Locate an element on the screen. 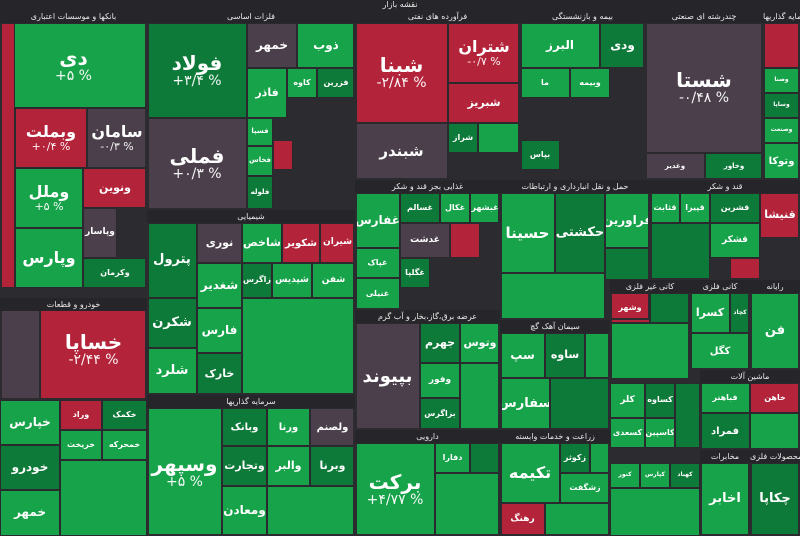 The height and width of the screenshot is (536, 800). stock-tile: شاخص is located at coordinates (262, 243).